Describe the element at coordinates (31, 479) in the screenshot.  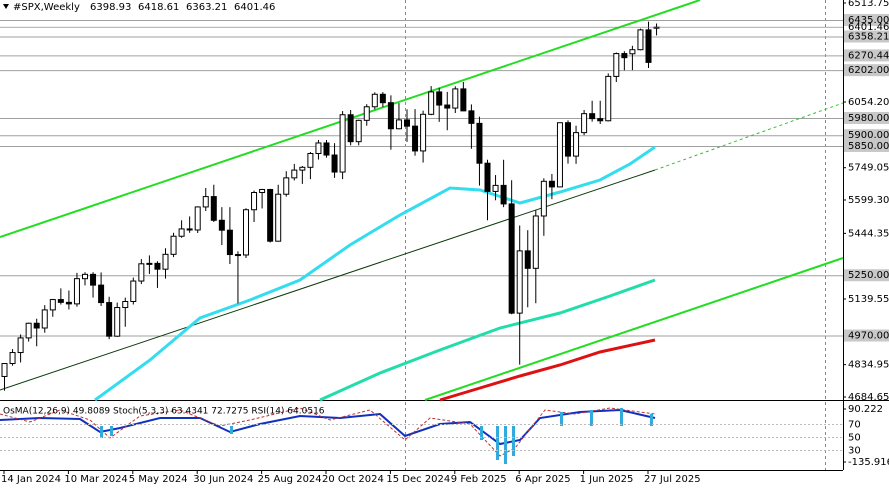
I see `x-tick-label: 14 Jan 2024` at that location.